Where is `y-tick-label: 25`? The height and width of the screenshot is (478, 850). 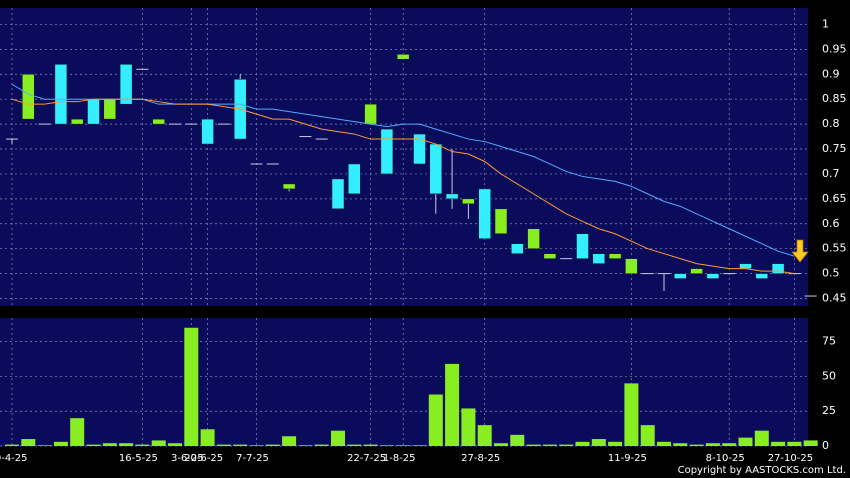 y-tick-label: 25 is located at coordinates (829, 410).